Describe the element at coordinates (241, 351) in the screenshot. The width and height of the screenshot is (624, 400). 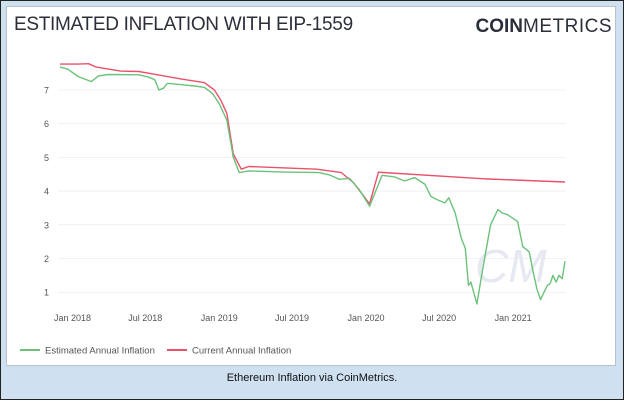
I see `legend-label: Current Annual Inflation` at that location.